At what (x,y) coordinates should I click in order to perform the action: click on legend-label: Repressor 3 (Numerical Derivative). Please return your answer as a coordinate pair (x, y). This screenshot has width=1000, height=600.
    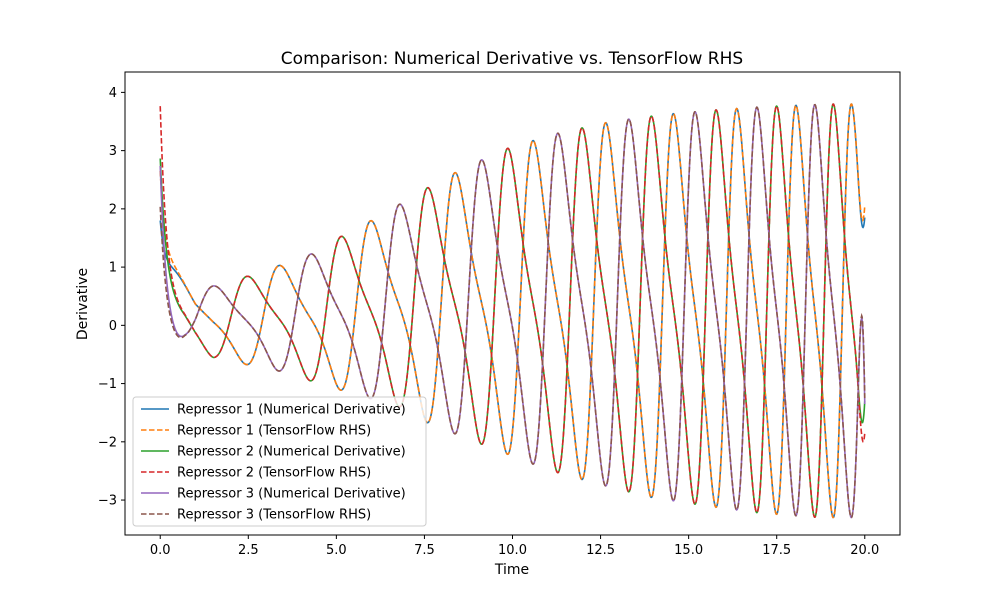
    Looking at the image, I should click on (291, 494).